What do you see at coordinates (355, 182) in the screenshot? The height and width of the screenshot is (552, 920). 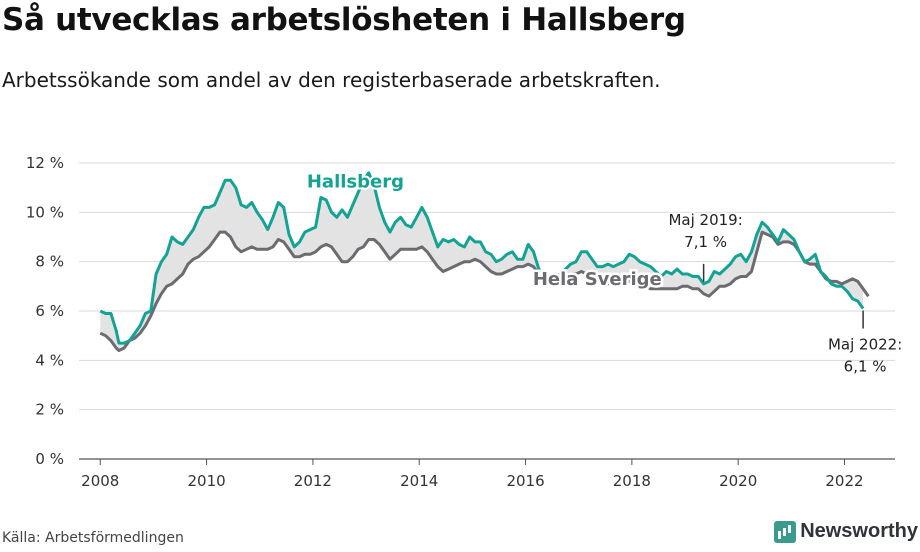 I see `series-label-hallsberg: Hallsberg` at bounding box center [355, 182].